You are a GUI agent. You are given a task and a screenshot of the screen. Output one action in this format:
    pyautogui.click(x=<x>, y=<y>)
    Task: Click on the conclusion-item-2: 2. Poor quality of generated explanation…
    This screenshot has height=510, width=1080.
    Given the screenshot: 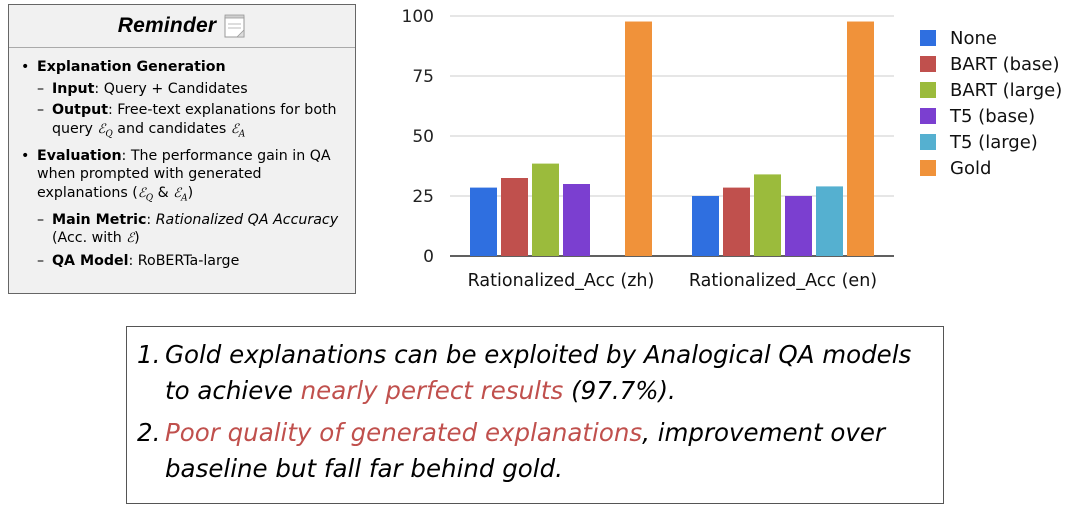 What is the action you would take?
    pyautogui.click(x=511, y=450)
    